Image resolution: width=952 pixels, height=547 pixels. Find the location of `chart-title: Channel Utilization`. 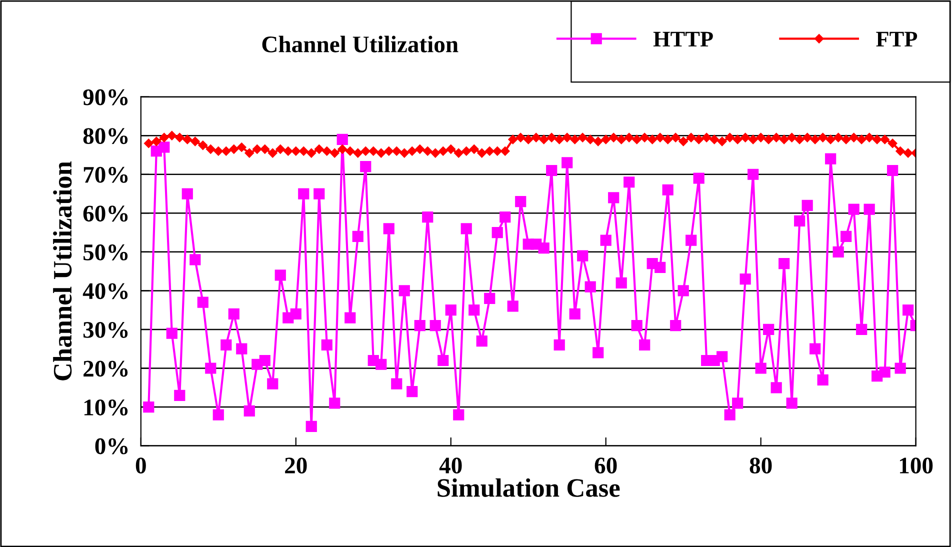

chart-title: Channel Utilization is located at coordinates (360, 44).